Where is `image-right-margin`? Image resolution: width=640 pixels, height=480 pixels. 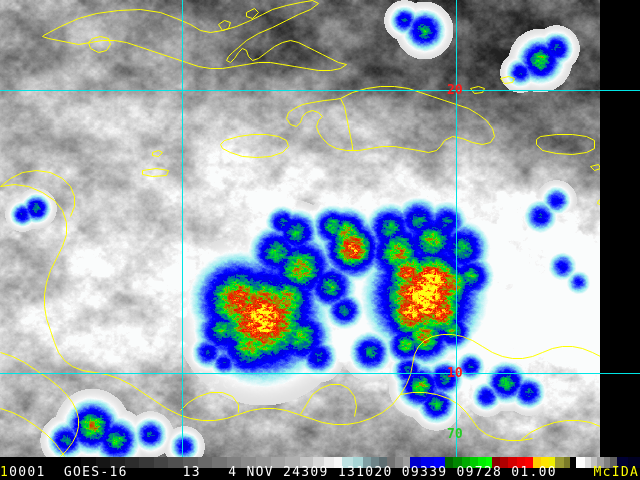 image-right-margin is located at coordinates (620, 228).